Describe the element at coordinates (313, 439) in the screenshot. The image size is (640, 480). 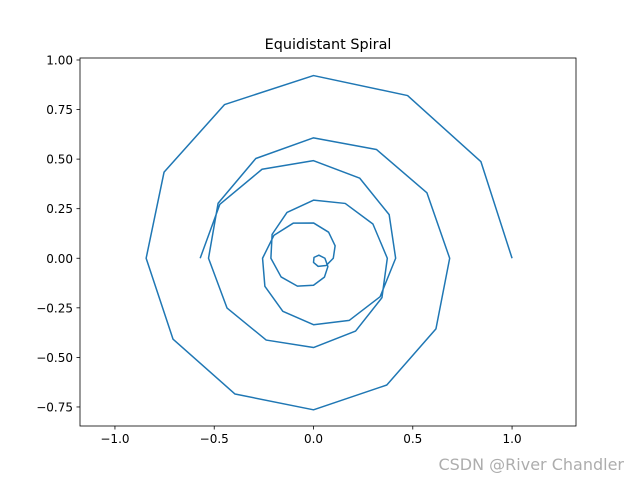
I see `x-tick-label: 0.0` at that location.